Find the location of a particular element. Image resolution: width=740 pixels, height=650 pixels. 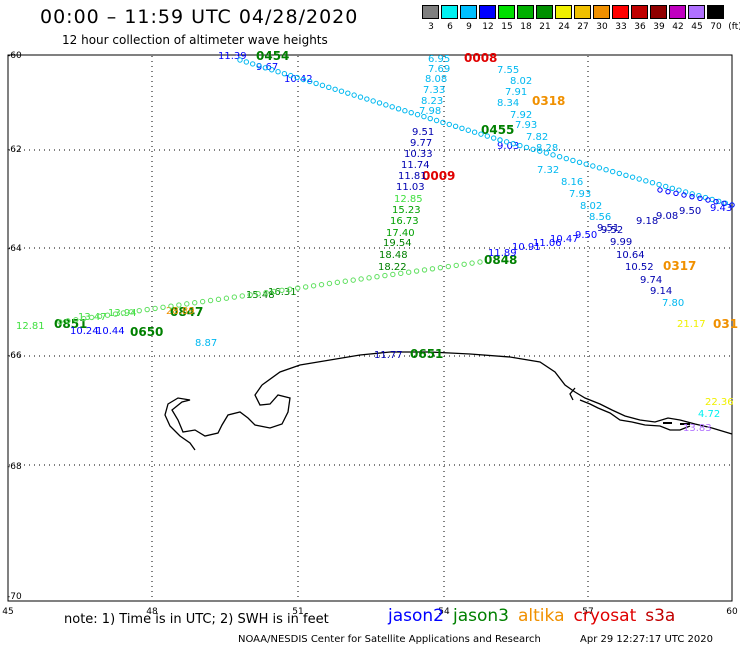

track-time-label: 0318 is located at coordinates (548, 101).